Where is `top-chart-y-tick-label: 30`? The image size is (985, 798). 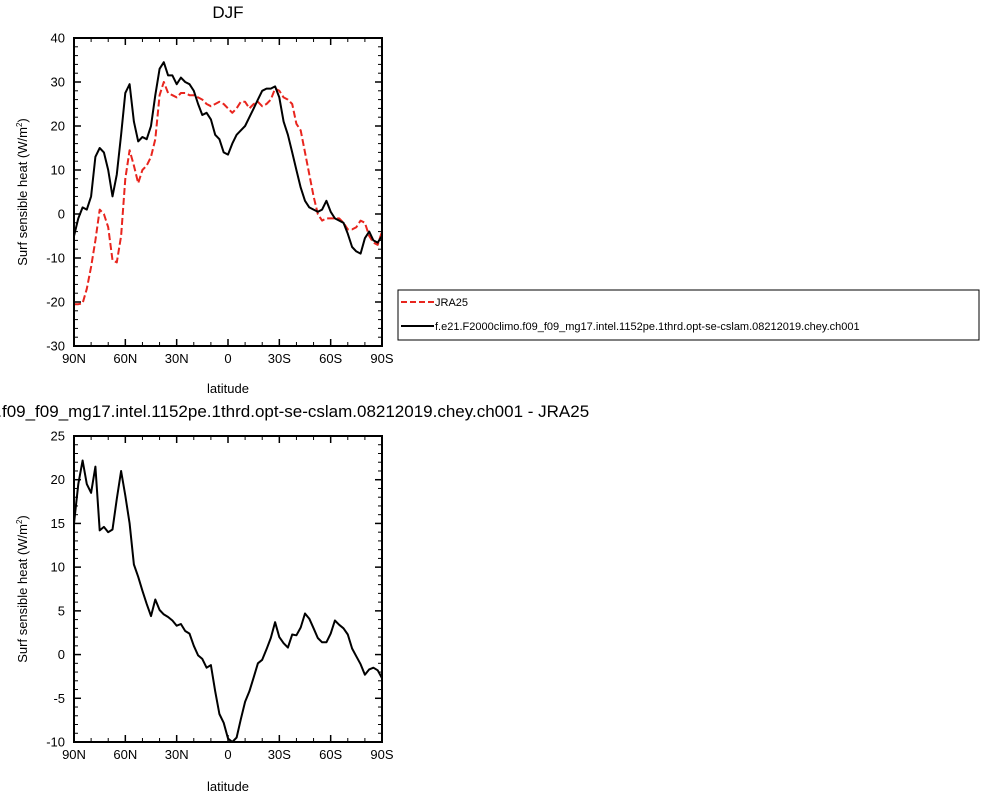
top-chart-y-tick-label: 30 is located at coordinates (58, 82).